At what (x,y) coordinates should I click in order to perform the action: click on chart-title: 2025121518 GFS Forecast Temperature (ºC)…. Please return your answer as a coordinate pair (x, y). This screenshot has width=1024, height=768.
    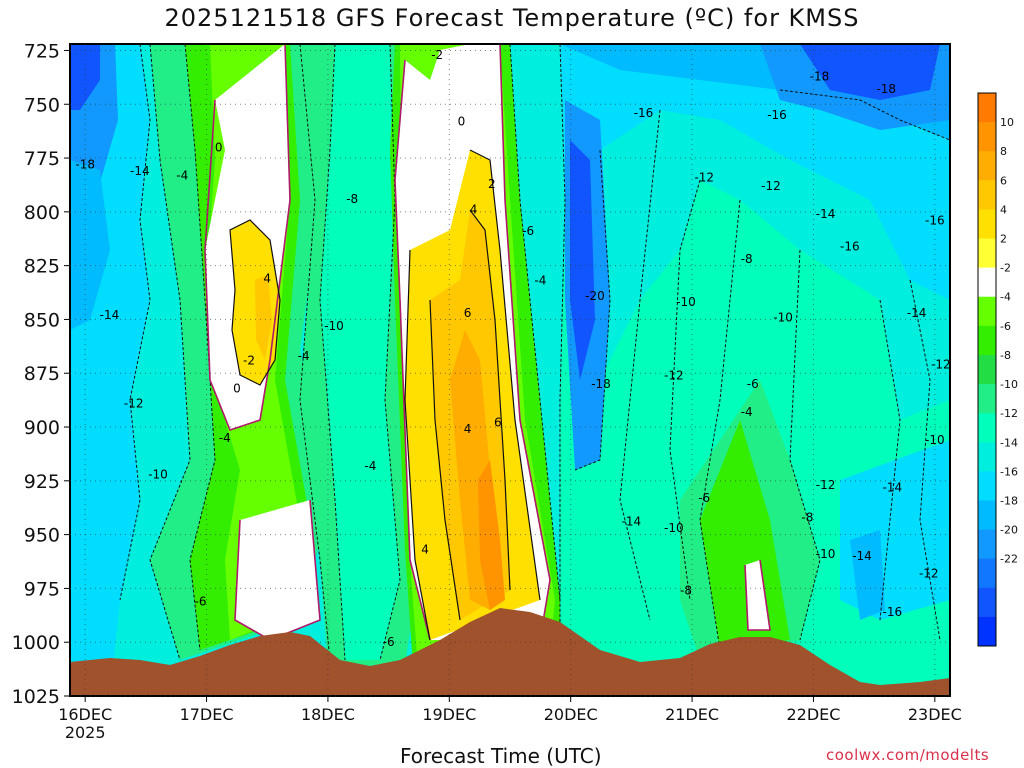
    Looking at the image, I should click on (512, 18).